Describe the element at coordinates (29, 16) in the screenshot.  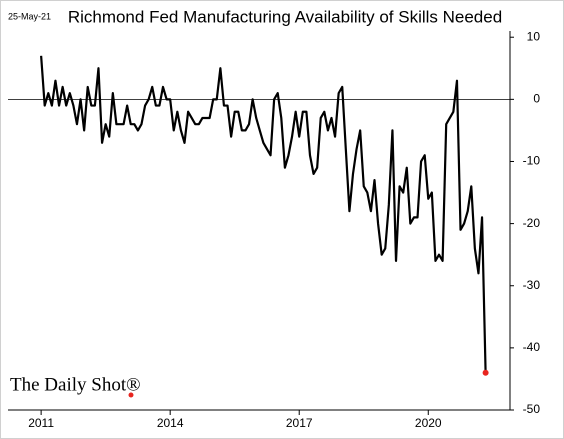
I see `date-label: 25-May-21` at that location.